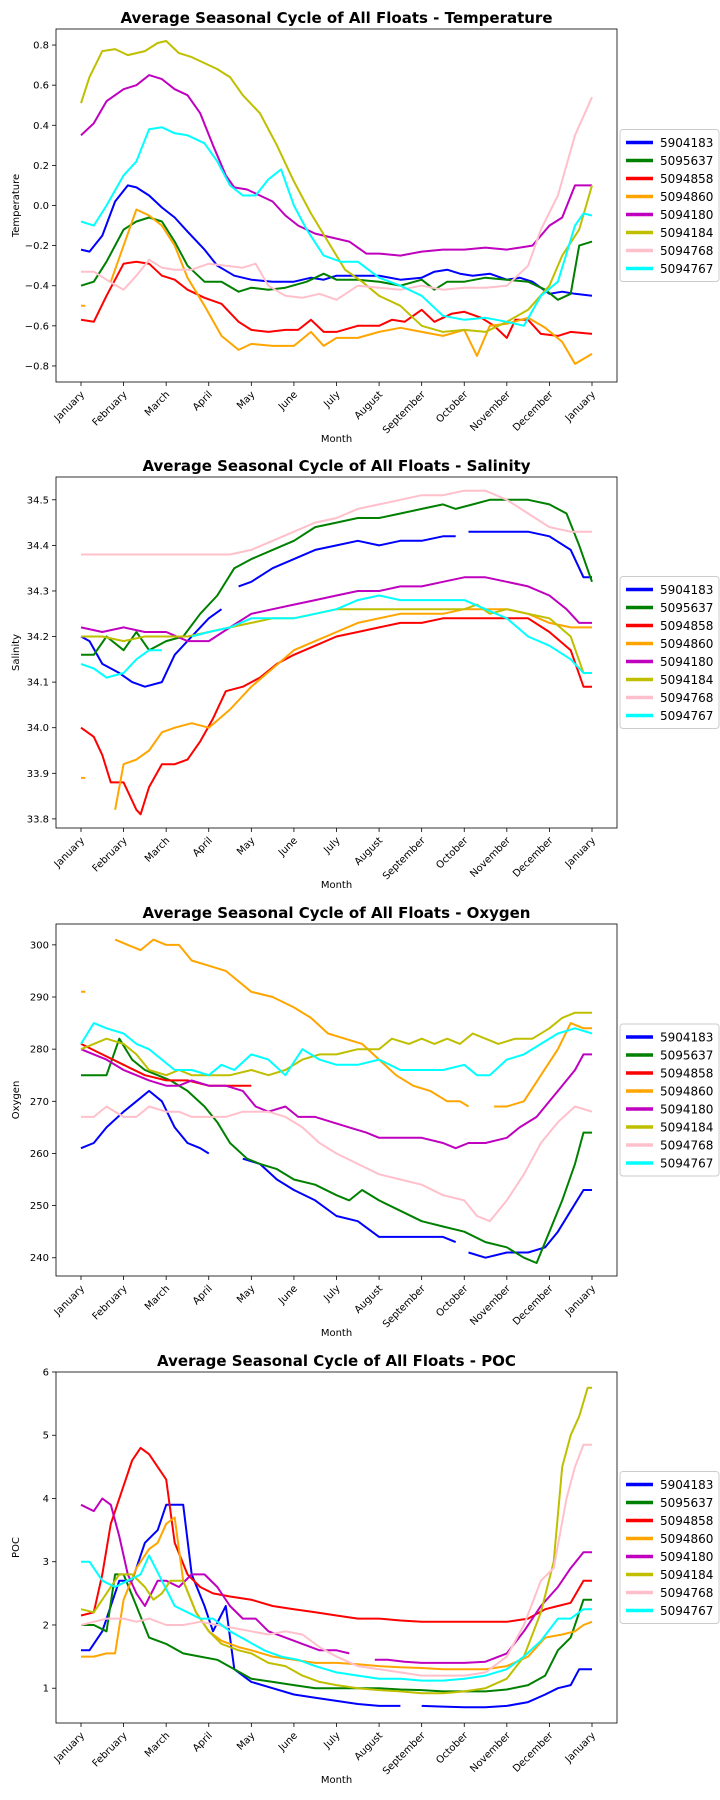 This screenshot has height=1800, width=720. What do you see at coordinates (686, 716) in the screenshot?
I see `salinity-legend-label-5094767: 5094767` at bounding box center [686, 716].